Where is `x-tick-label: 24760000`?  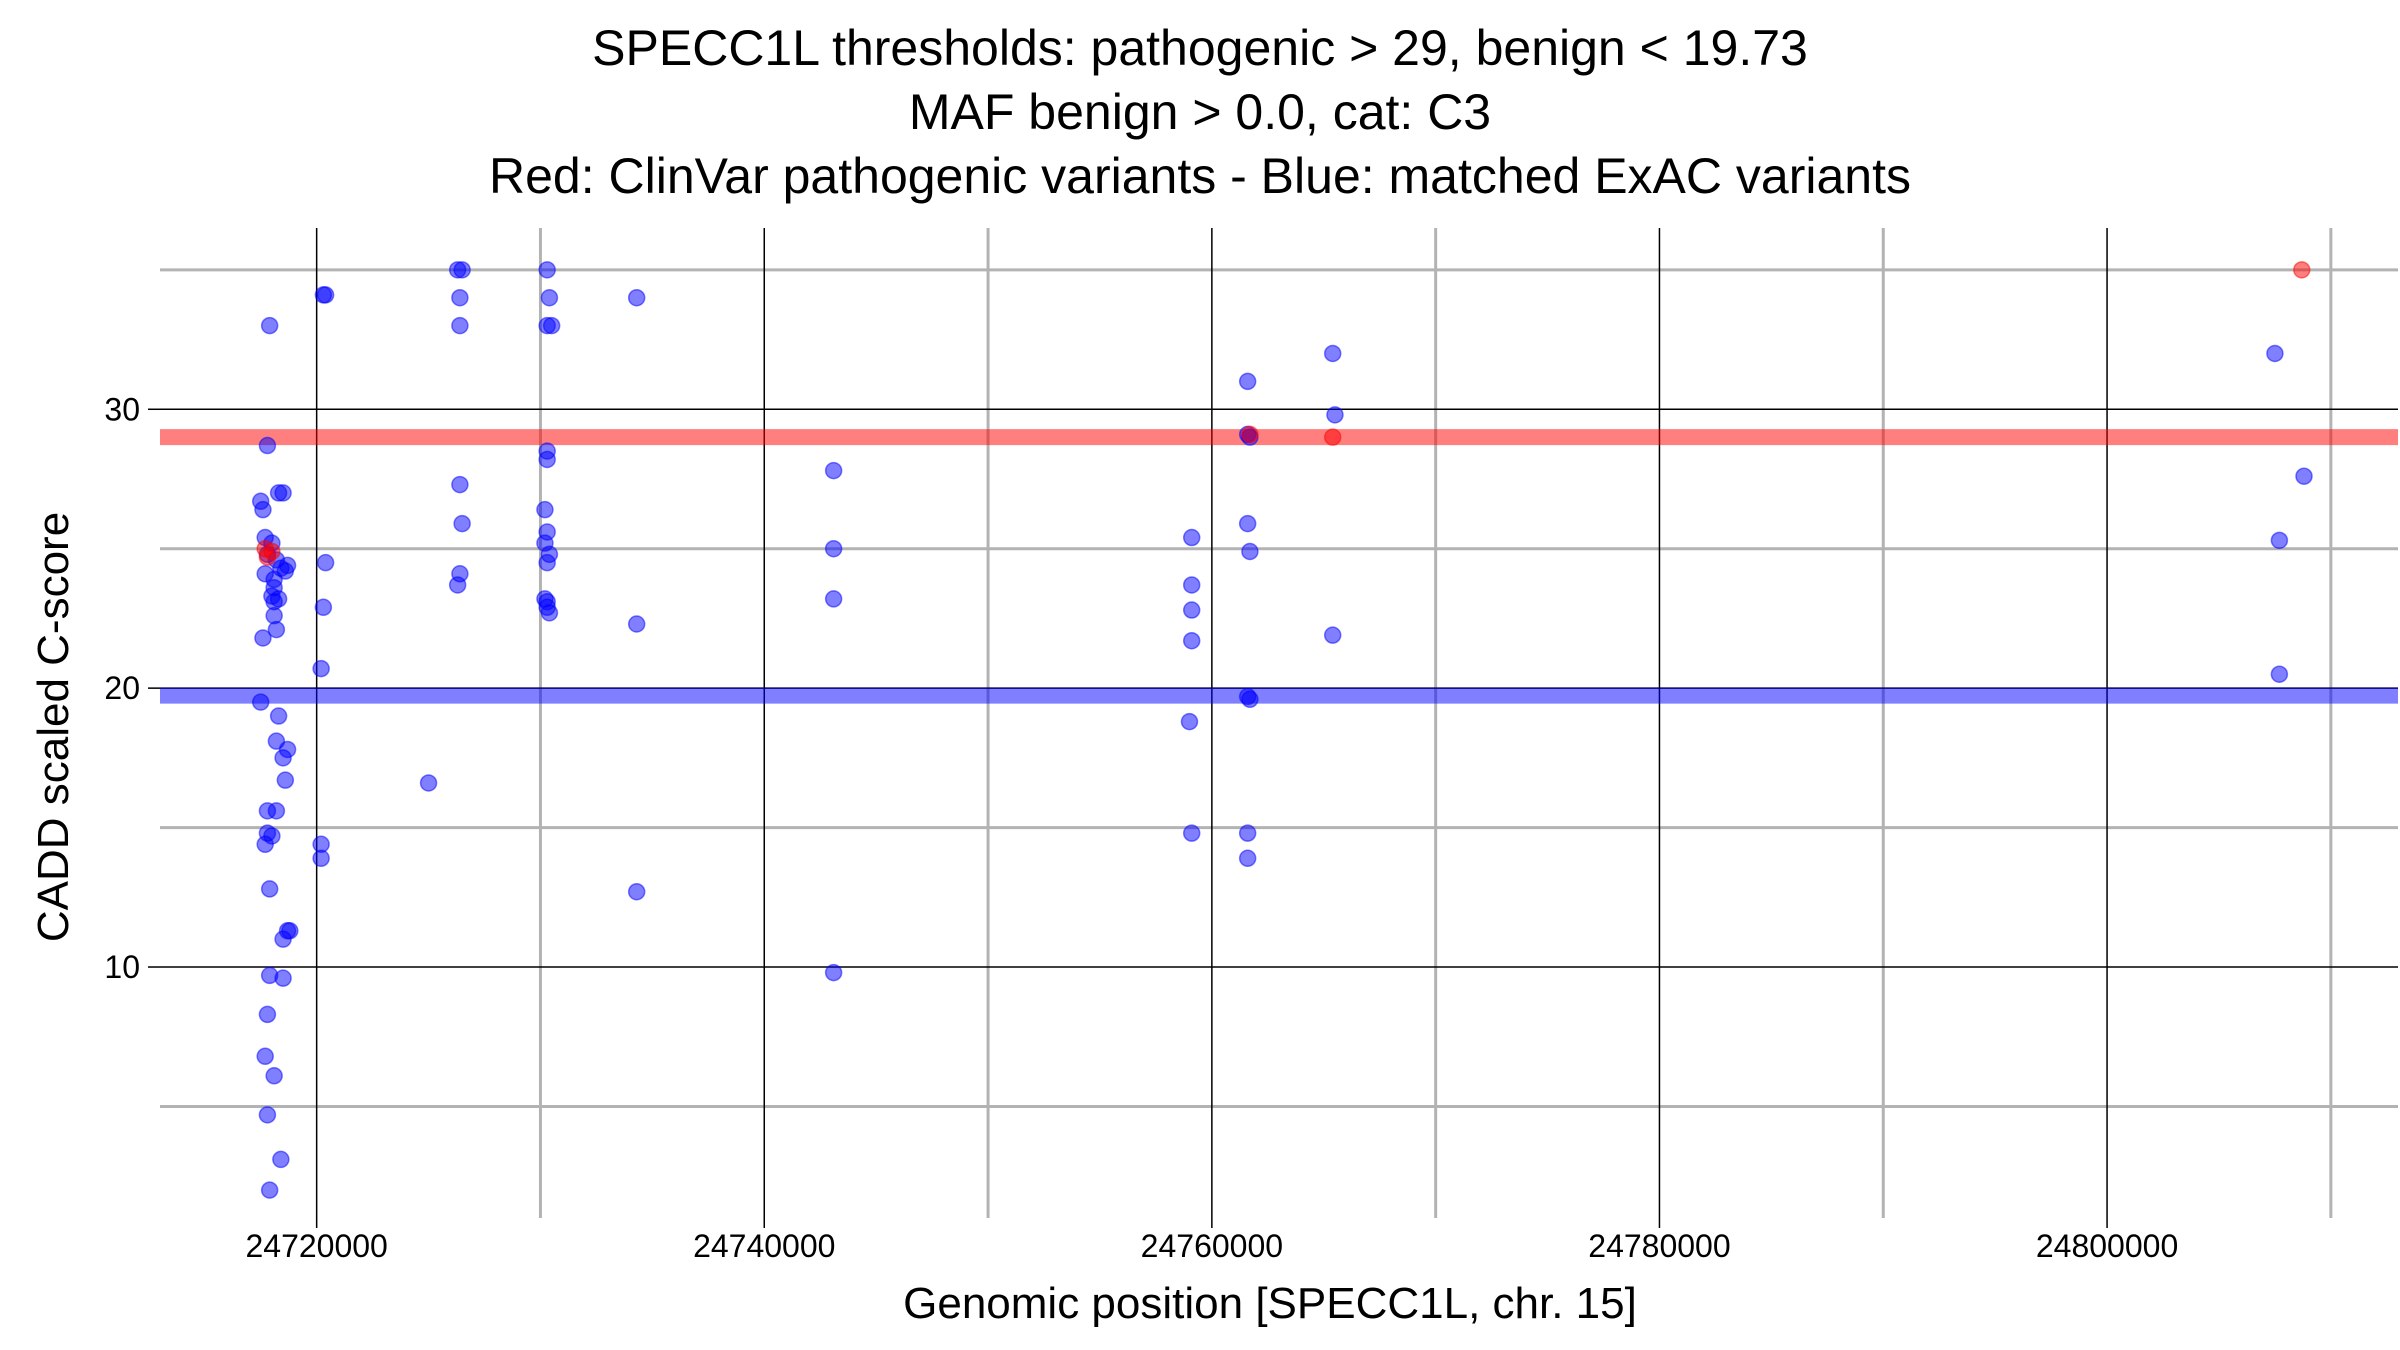
x-tick-label: 24760000 is located at coordinates (1212, 1246).